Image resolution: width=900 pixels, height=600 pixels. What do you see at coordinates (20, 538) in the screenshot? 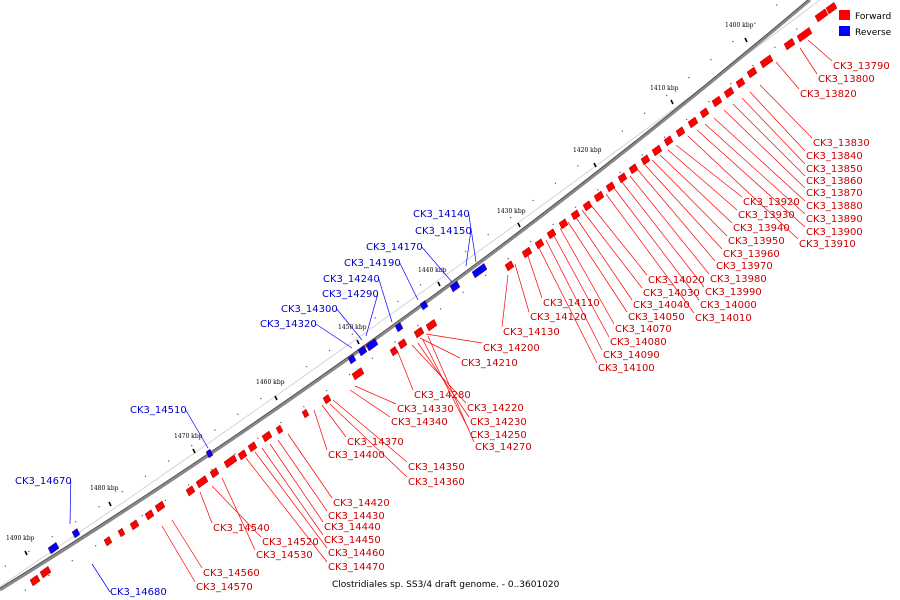
I see `kbp-tick-label: 1490 kbp` at bounding box center [20, 538].